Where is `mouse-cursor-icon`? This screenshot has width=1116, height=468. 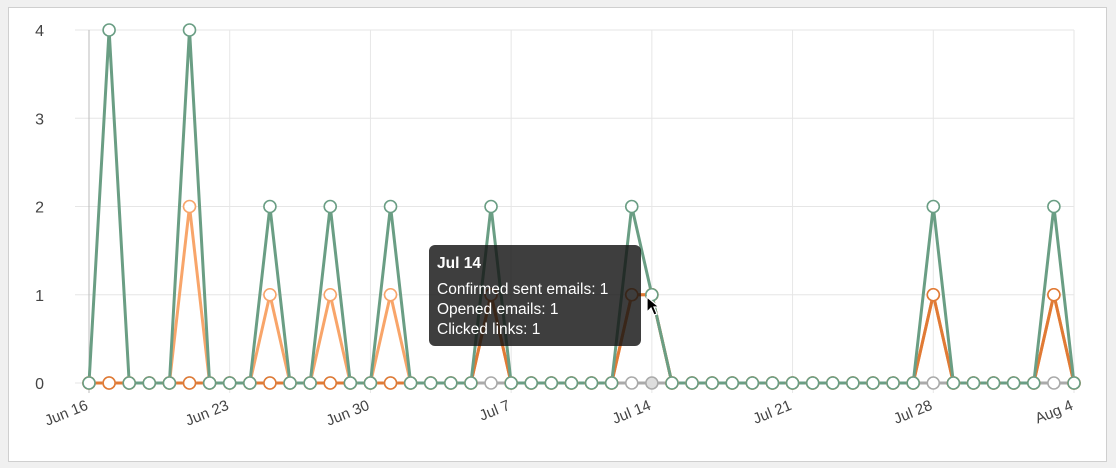 mouse-cursor-icon is located at coordinates (653, 306).